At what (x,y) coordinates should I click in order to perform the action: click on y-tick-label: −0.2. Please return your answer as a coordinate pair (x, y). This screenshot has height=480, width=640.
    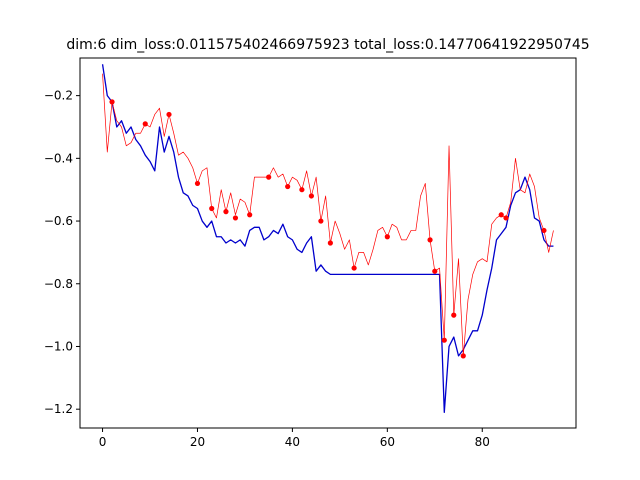
    Looking at the image, I should click on (58, 96).